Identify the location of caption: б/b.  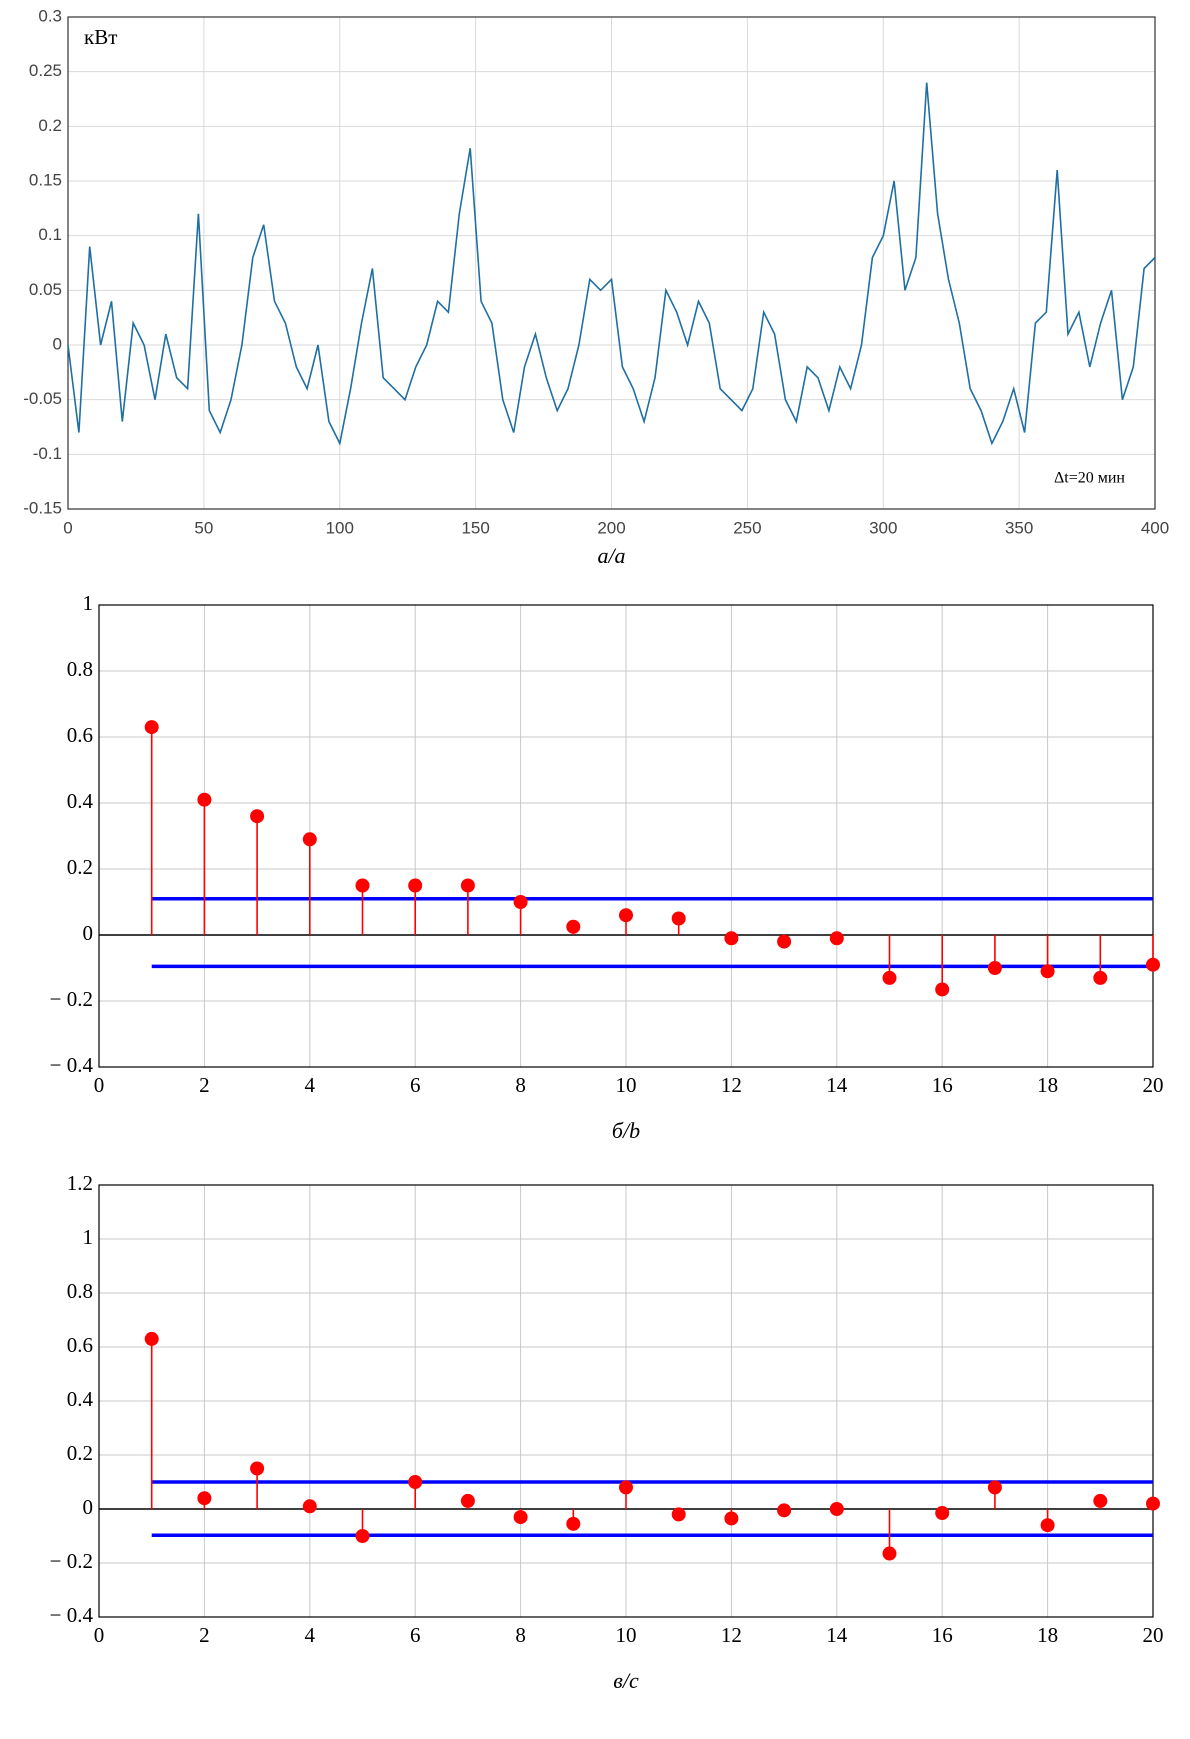
(626, 1130).